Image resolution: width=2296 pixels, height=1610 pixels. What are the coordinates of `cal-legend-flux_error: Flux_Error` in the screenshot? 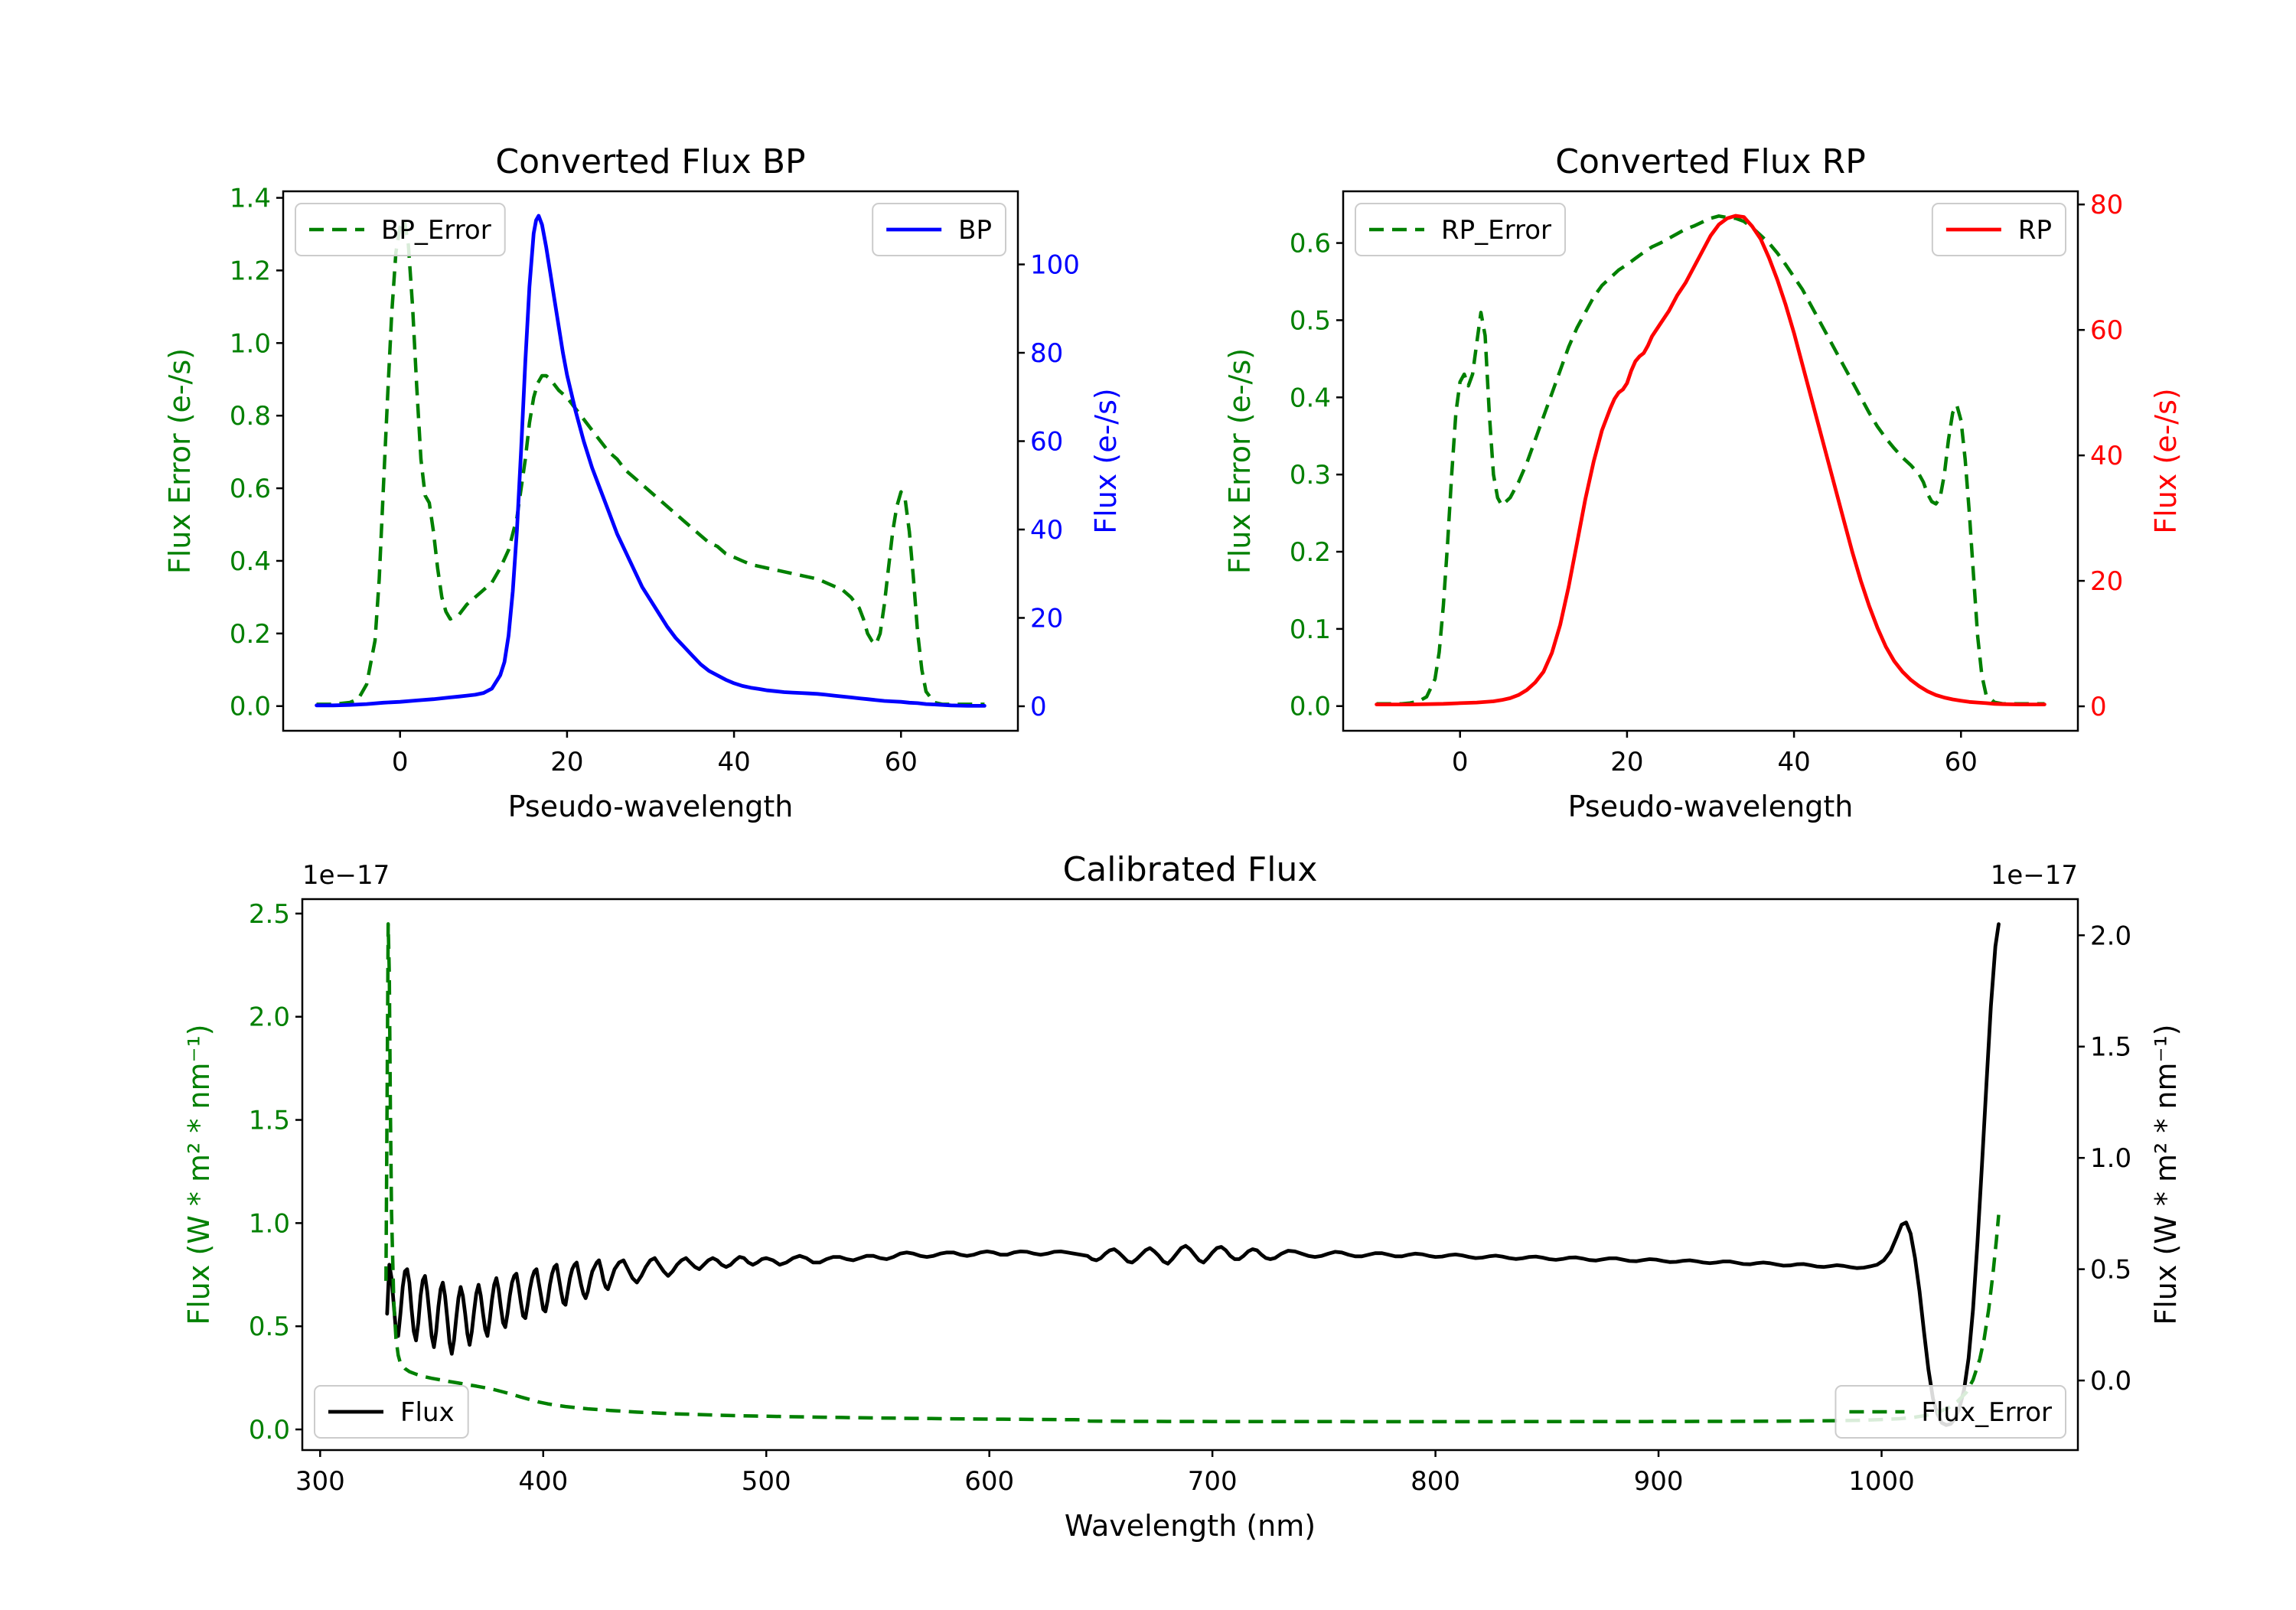 It's located at (1950, 1412).